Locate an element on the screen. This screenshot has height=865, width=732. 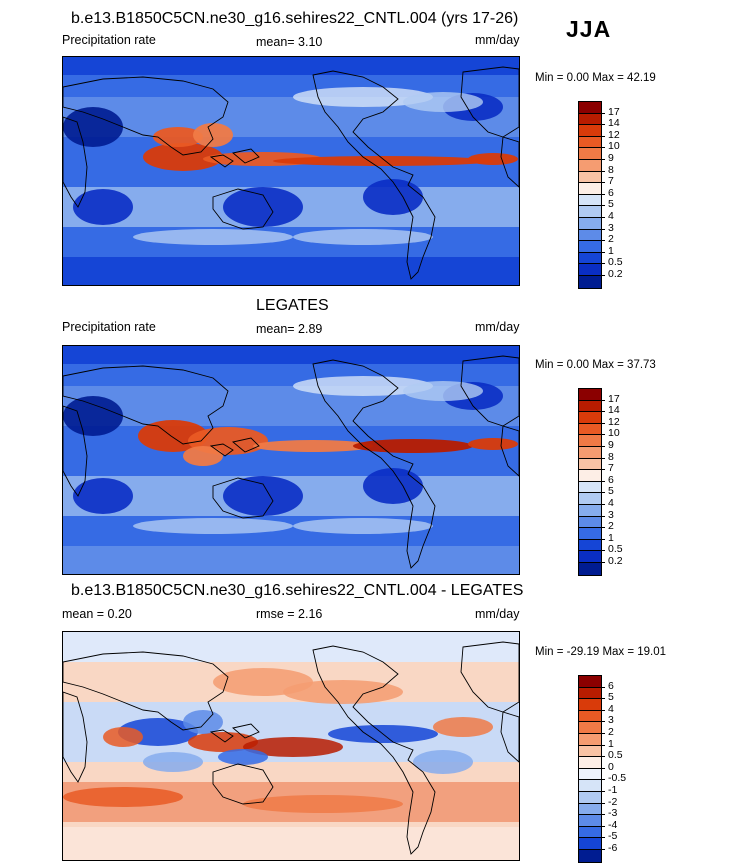
colorbar-tick-label: -1 is located at coordinates (613, 790).